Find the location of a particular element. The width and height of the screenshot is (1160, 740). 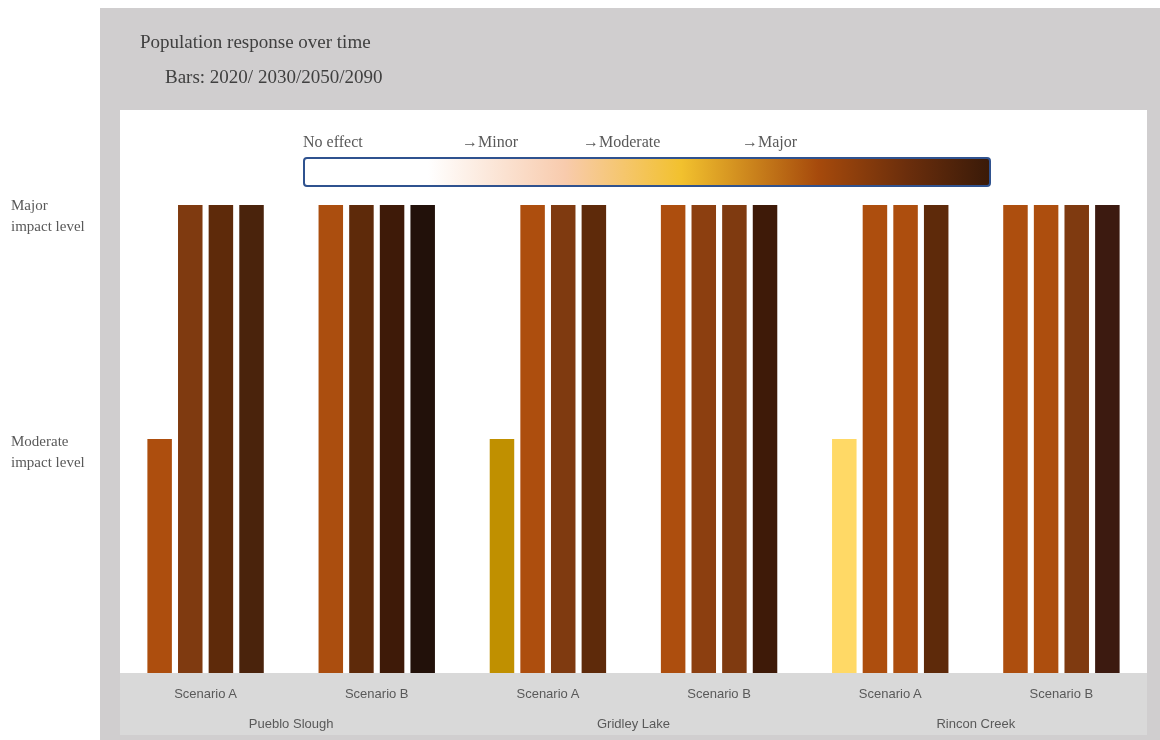

chart-subtitle: Bars: 2020/ 2030/2050/2090 is located at coordinates (274, 77).